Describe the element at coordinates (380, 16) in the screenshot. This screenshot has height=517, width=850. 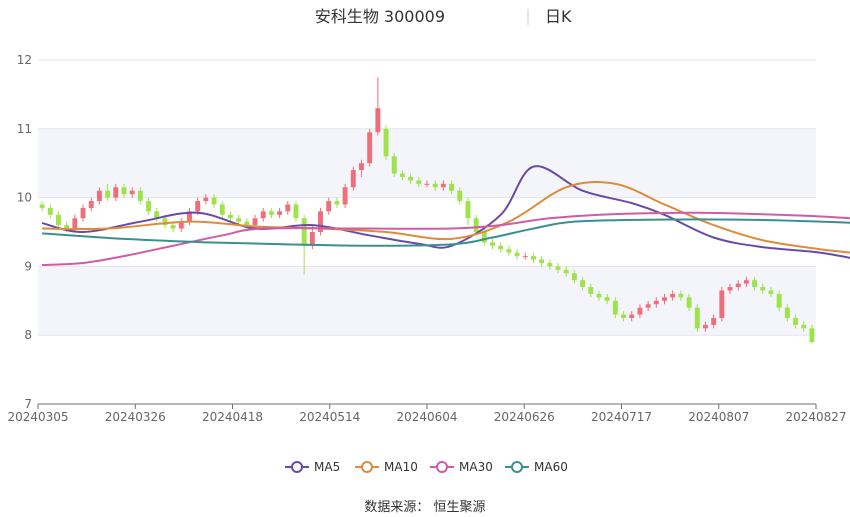
I see `chart-title: 安科生物 300009` at that location.